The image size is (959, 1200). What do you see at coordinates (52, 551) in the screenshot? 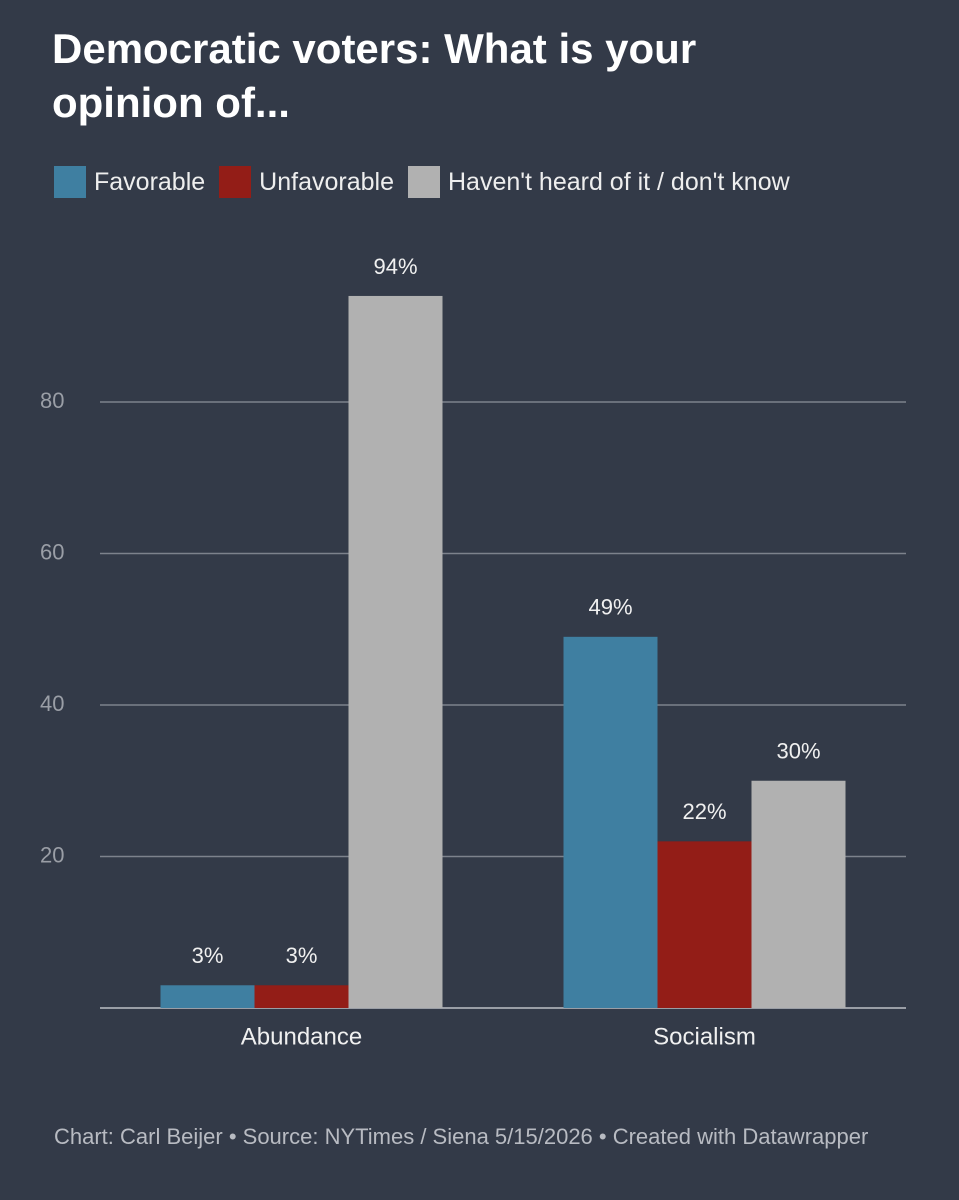
I see `y-tick-label: 60` at bounding box center [52, 551].